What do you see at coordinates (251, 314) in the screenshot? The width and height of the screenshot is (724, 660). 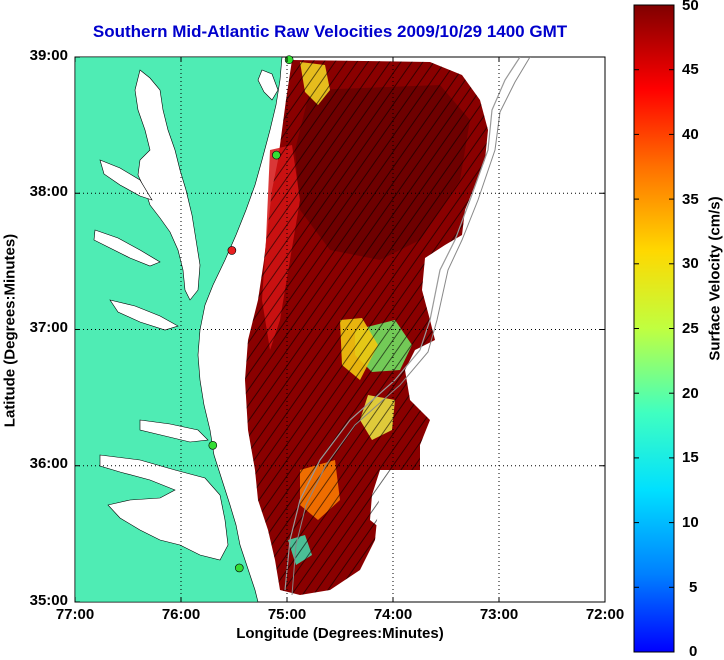 I see `station-markers` at bounding box center [251, 314].